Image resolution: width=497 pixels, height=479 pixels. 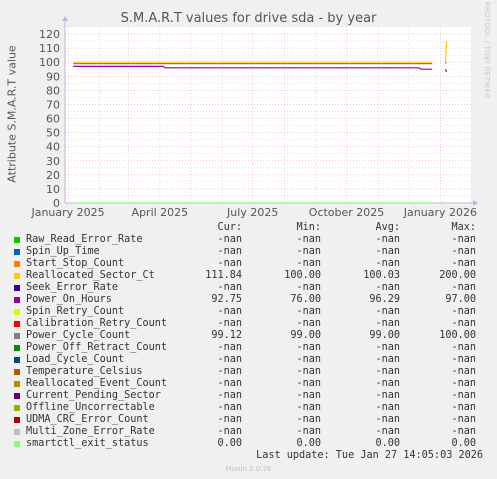 I want to click on legend-row: Calibration_Retry_Count -nan -nan -nan -nan, so click(x=248, y=324).